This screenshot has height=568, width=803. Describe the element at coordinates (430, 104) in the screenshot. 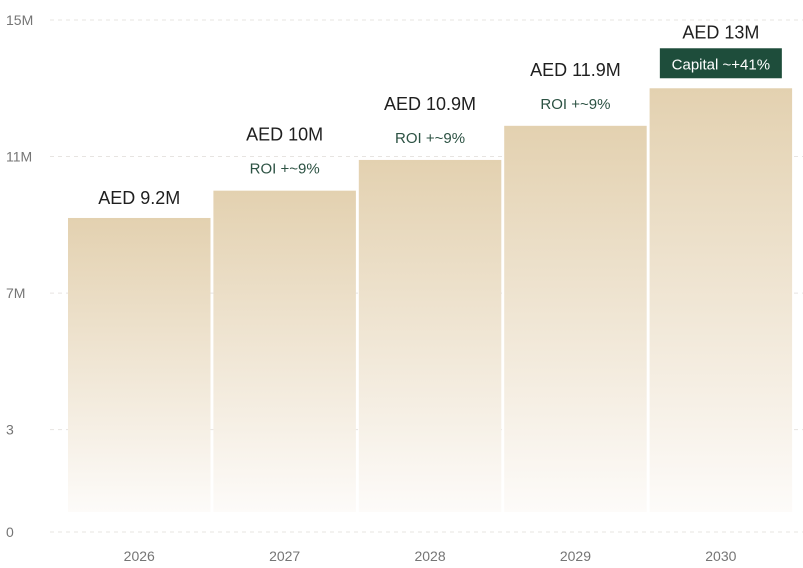

I see `value-label: AED 10.9M` at that location.